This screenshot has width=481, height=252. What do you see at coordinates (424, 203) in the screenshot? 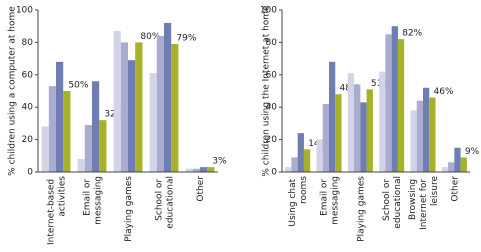
I see `x-tick-label: Browsing Internet for leisure` at bounding box center [424, 203].